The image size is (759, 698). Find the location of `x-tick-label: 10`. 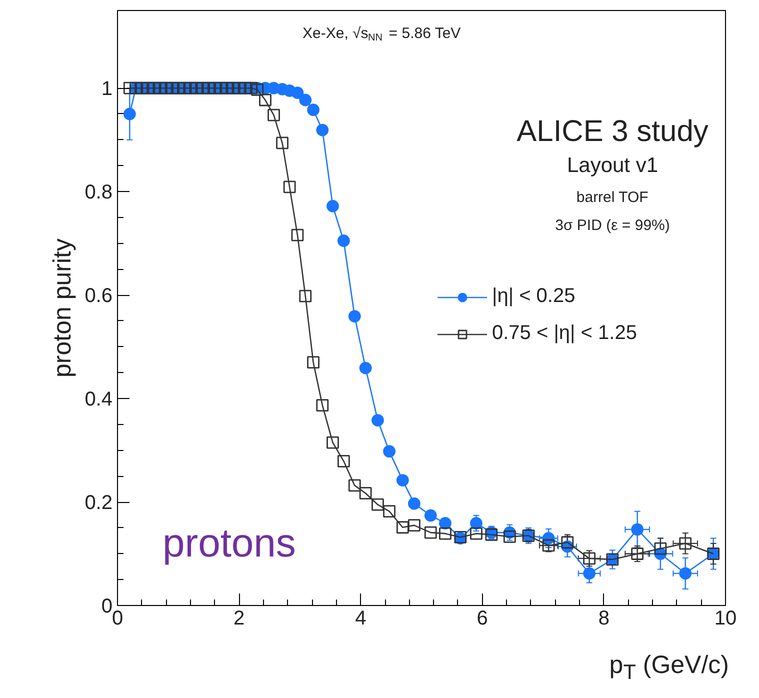

x-tick-label: 10 is located at coordinates (725, 619).